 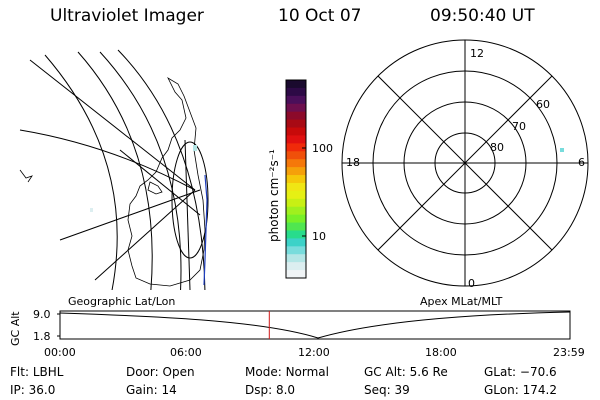 I want to click on alt-tick-label: 9.0, so click(x=42, y=314).